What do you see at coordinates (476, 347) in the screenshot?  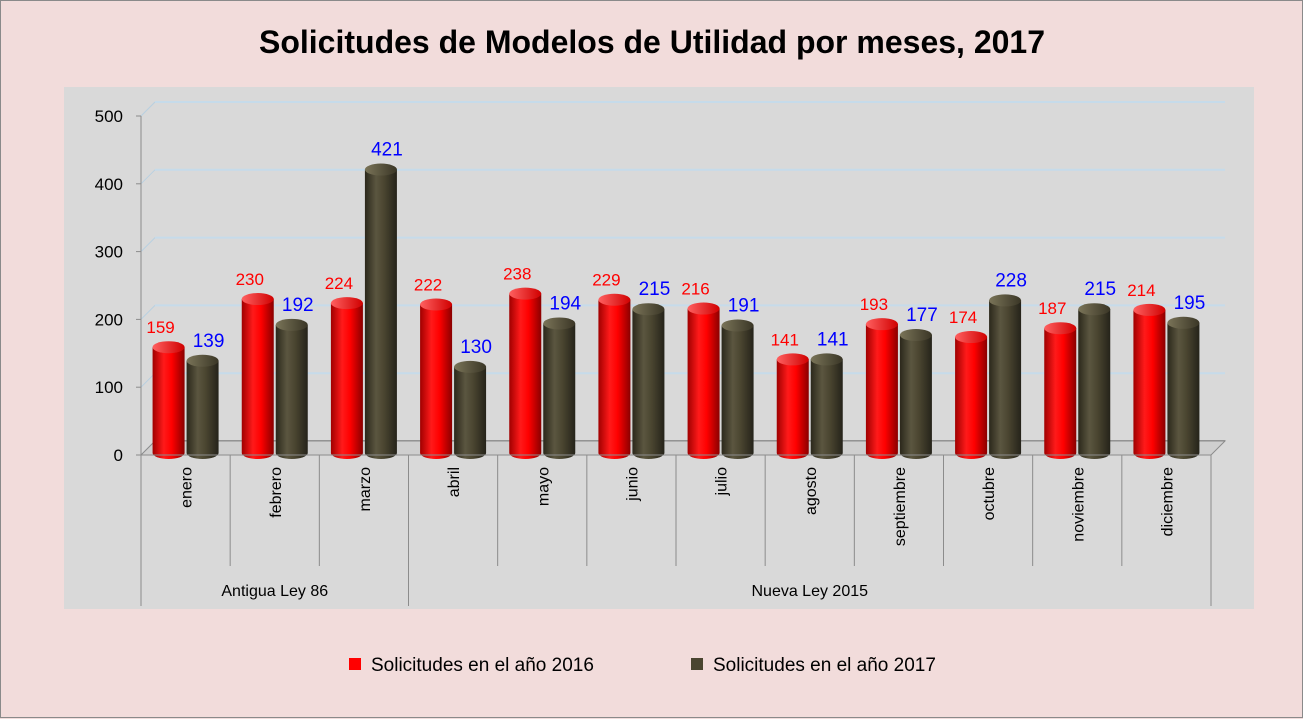 I see `data-label-2017: 130` at bounding box center [476, 347].